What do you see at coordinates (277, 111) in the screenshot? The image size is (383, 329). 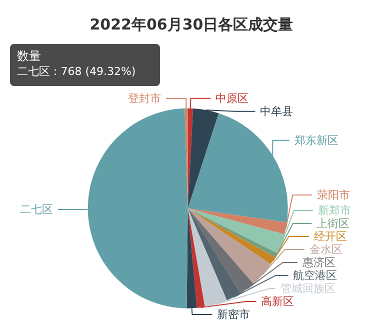 I see `slice-label: 中牟县` at bounding box center [277, 111].